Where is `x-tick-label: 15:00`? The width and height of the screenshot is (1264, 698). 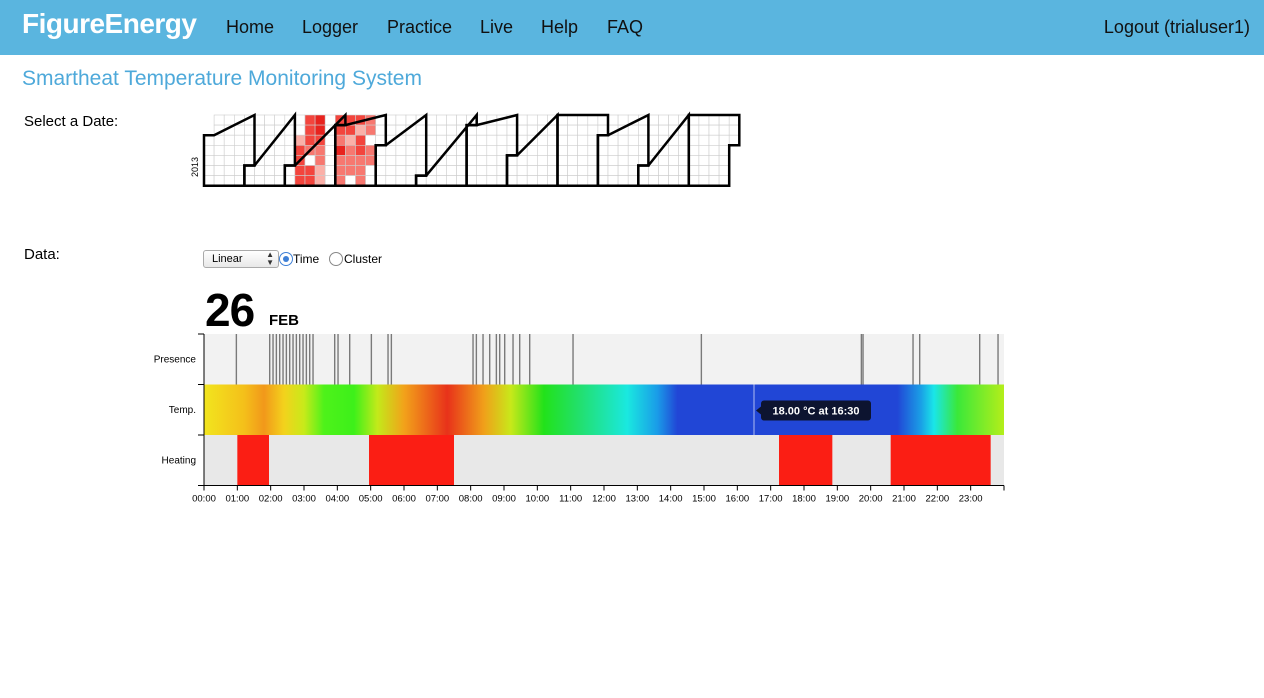 x-tick-label: 15:00 is located at coordinates (704, 499).